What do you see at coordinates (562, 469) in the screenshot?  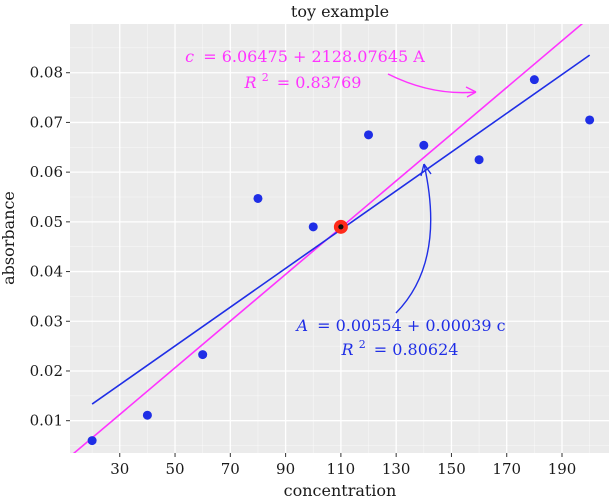 I see `x-tick-label: 190` at bounding box center [562, 469].